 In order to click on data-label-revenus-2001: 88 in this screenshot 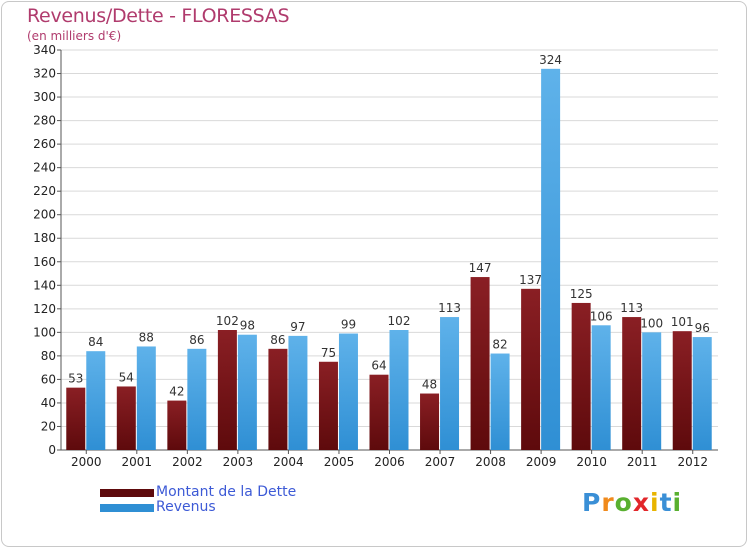, I will do `click(146, 337)`.